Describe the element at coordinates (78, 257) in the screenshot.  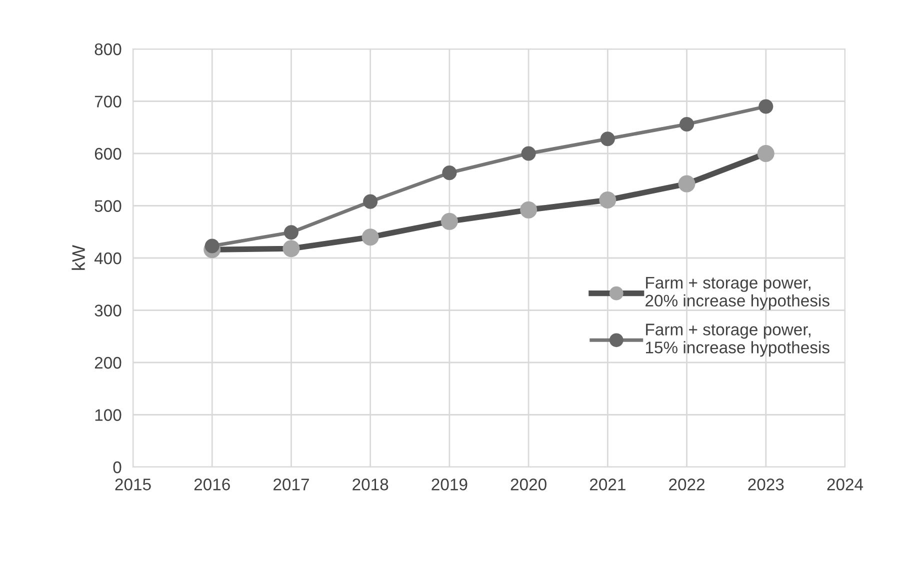
I see `y-axis-title: kW` at that location.